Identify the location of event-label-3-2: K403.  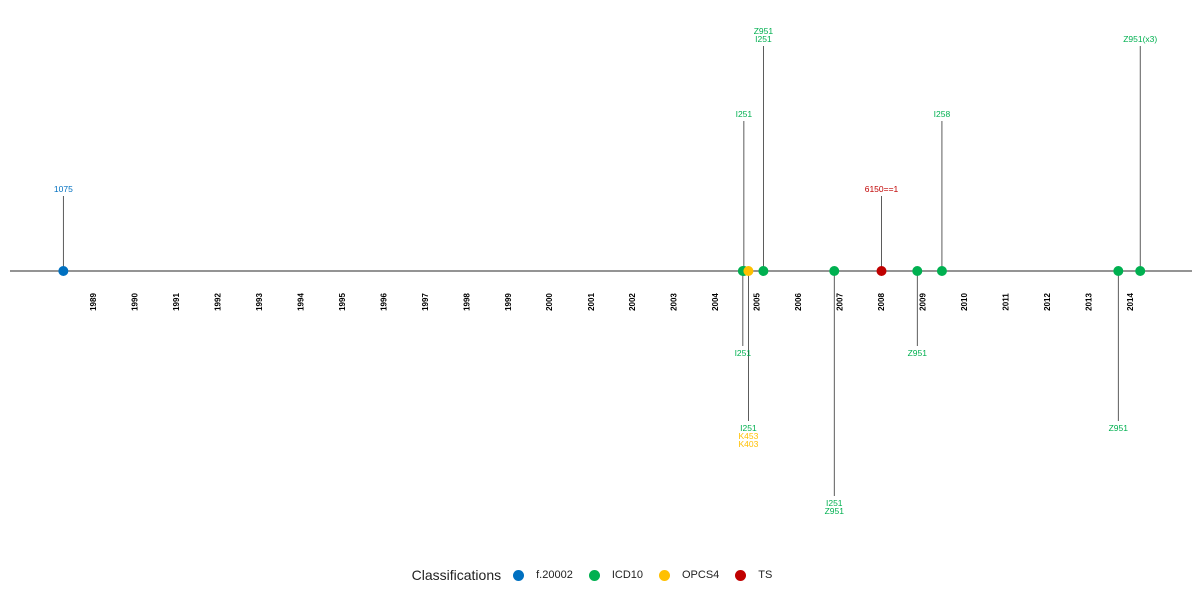
(748, 444).